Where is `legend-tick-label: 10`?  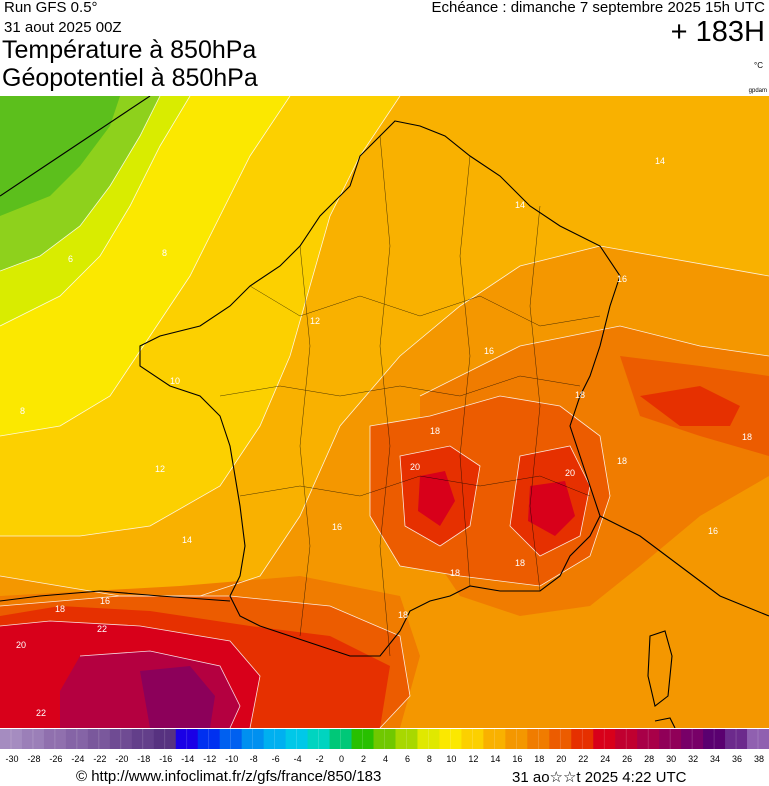
legend-tick-label: 10 is located at coordinates (451, 759).